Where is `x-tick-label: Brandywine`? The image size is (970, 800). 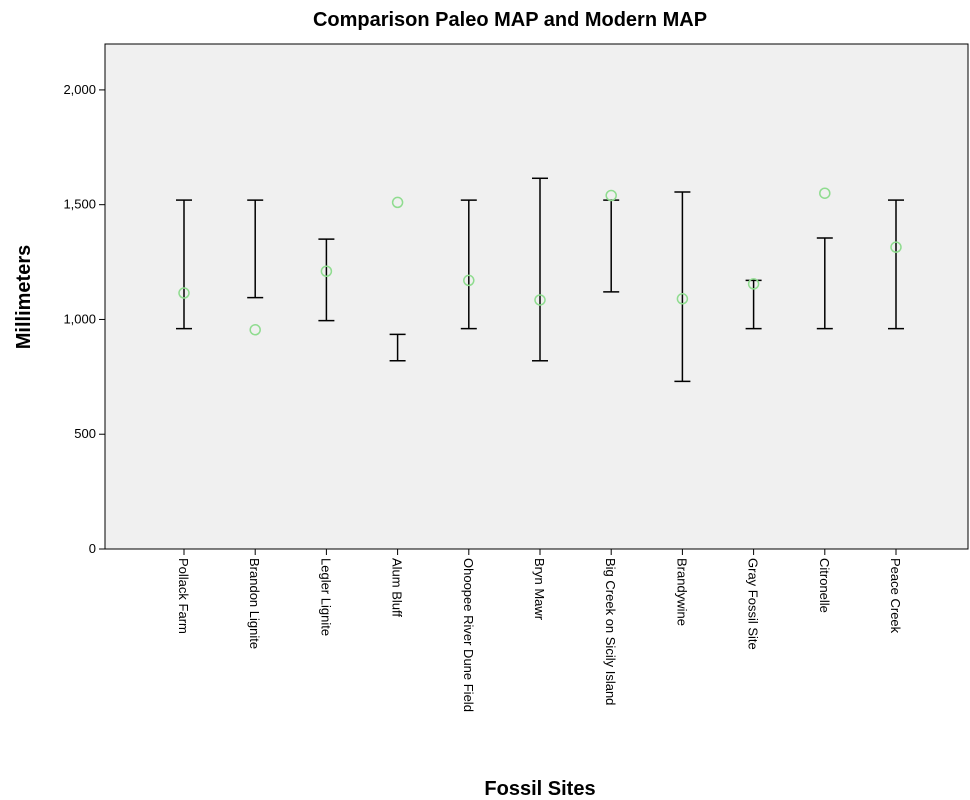
x-tick-label: Brandywine is located at coordinates (681, 592).